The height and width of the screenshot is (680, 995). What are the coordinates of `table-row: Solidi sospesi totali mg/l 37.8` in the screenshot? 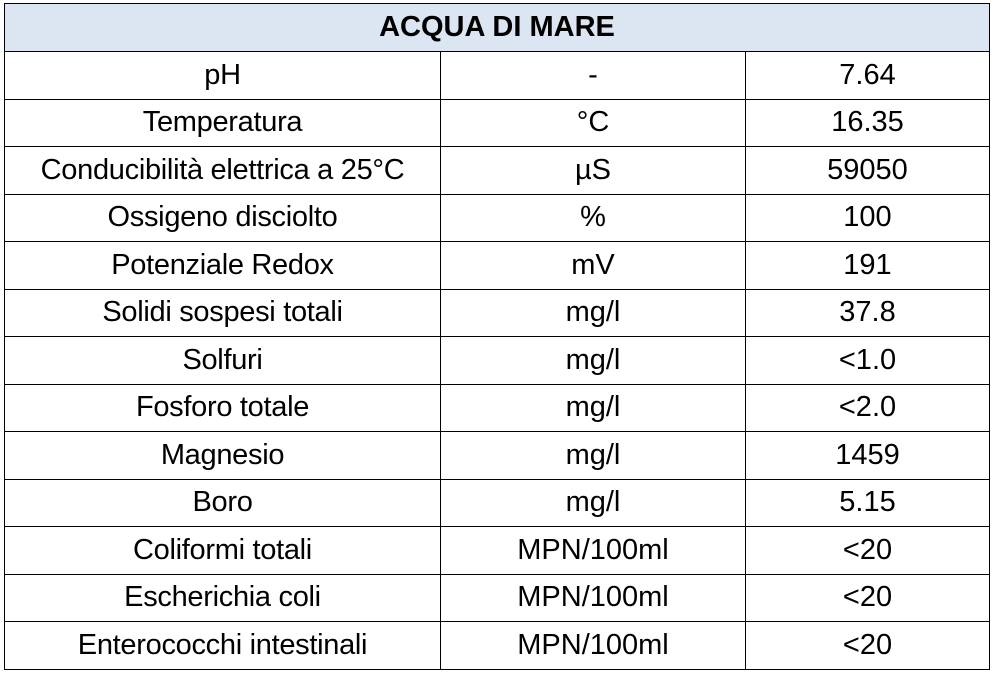 It's located at (497, 312).